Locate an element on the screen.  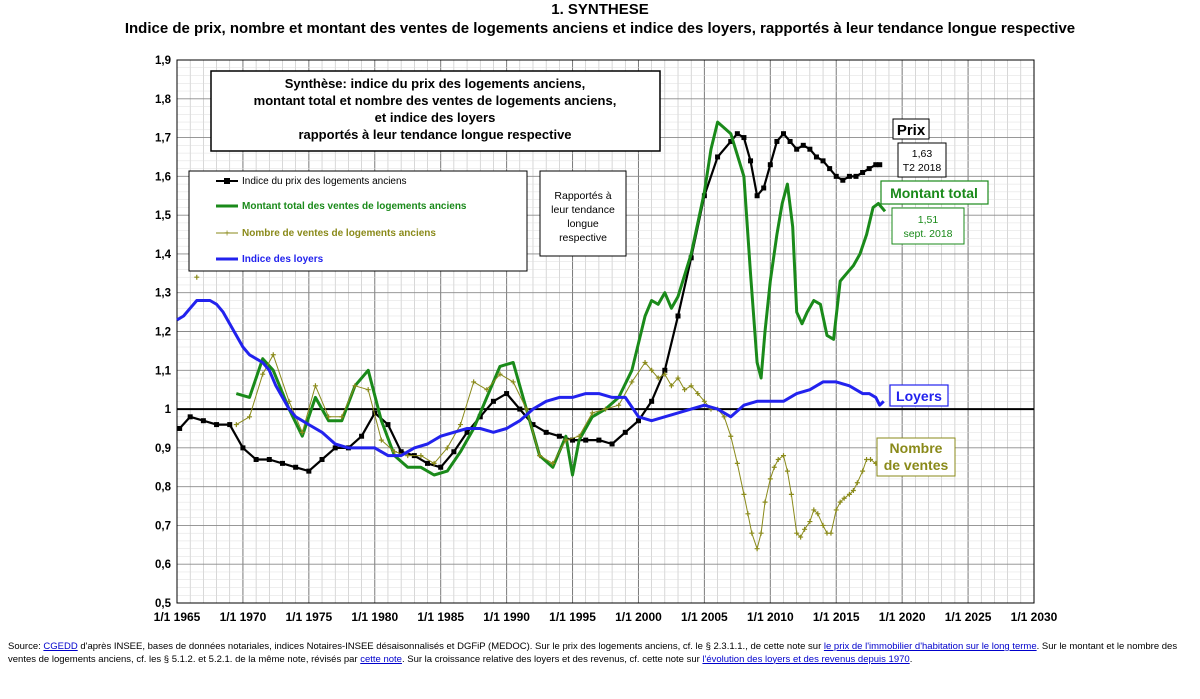
label-prix-date: T2 2018 is located at coordinates (922, 168).